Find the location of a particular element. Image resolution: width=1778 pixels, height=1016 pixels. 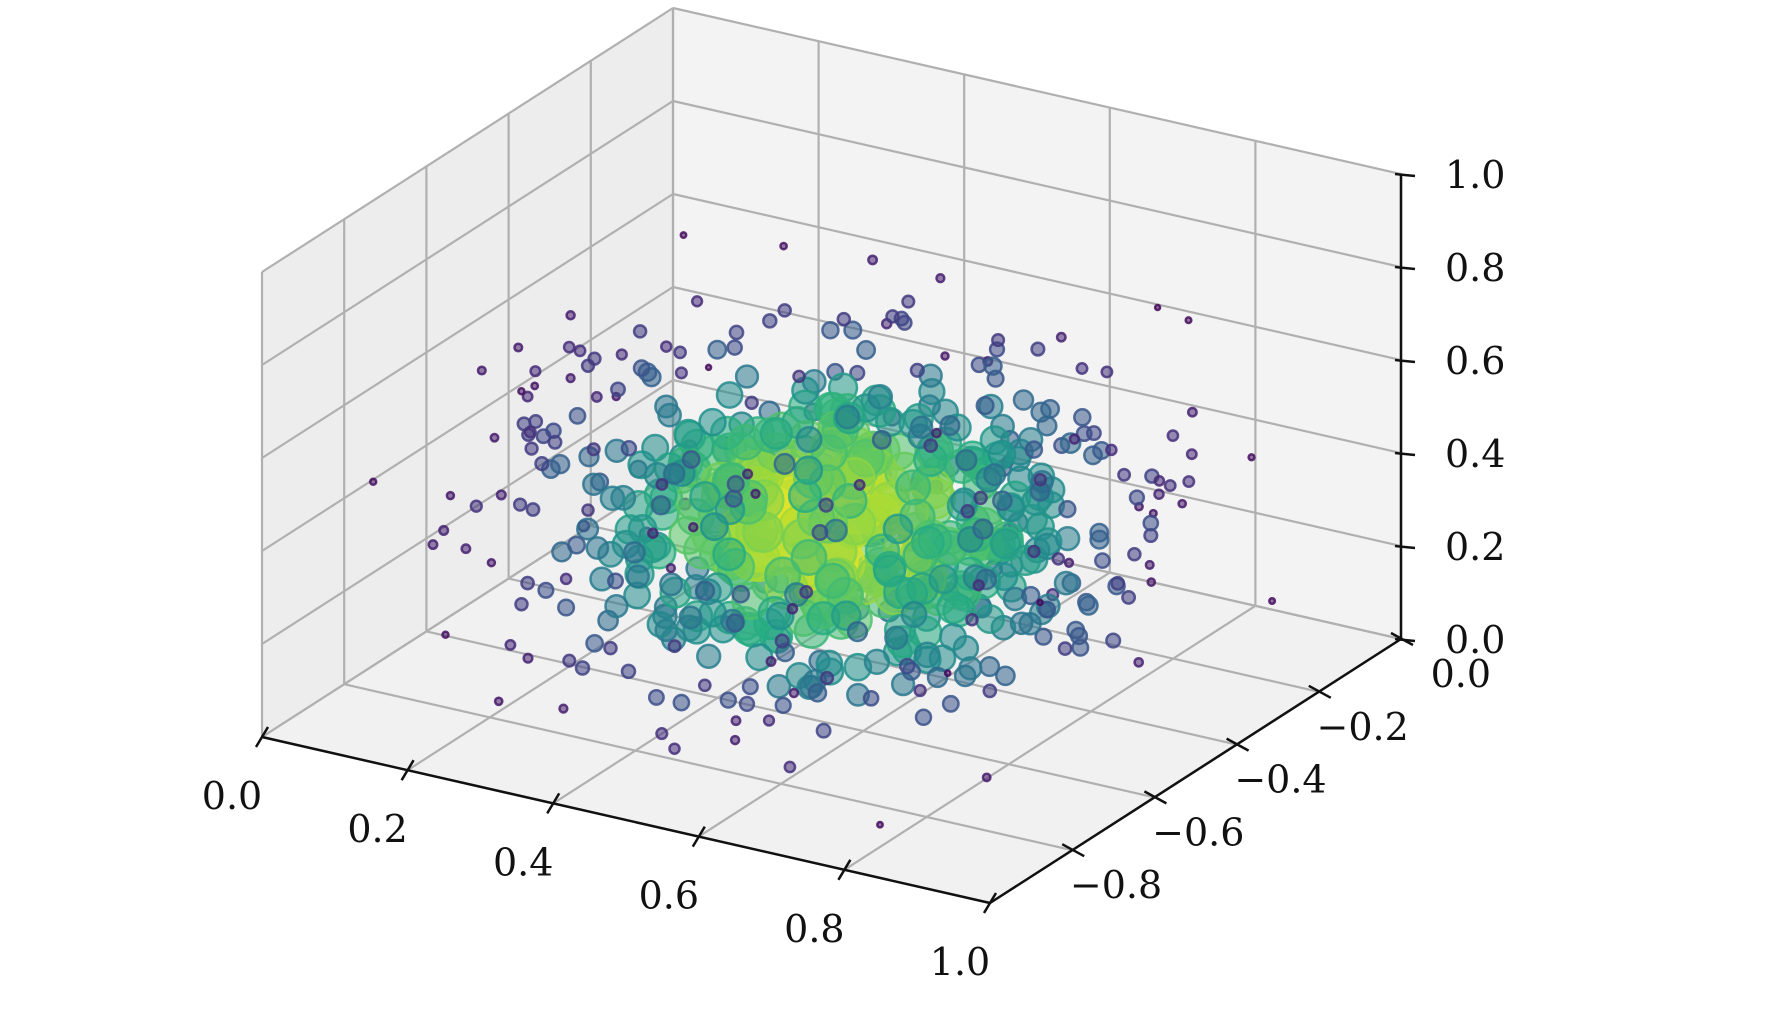

z-tick-label: 0.0 is located at coordinates (1475, 640).